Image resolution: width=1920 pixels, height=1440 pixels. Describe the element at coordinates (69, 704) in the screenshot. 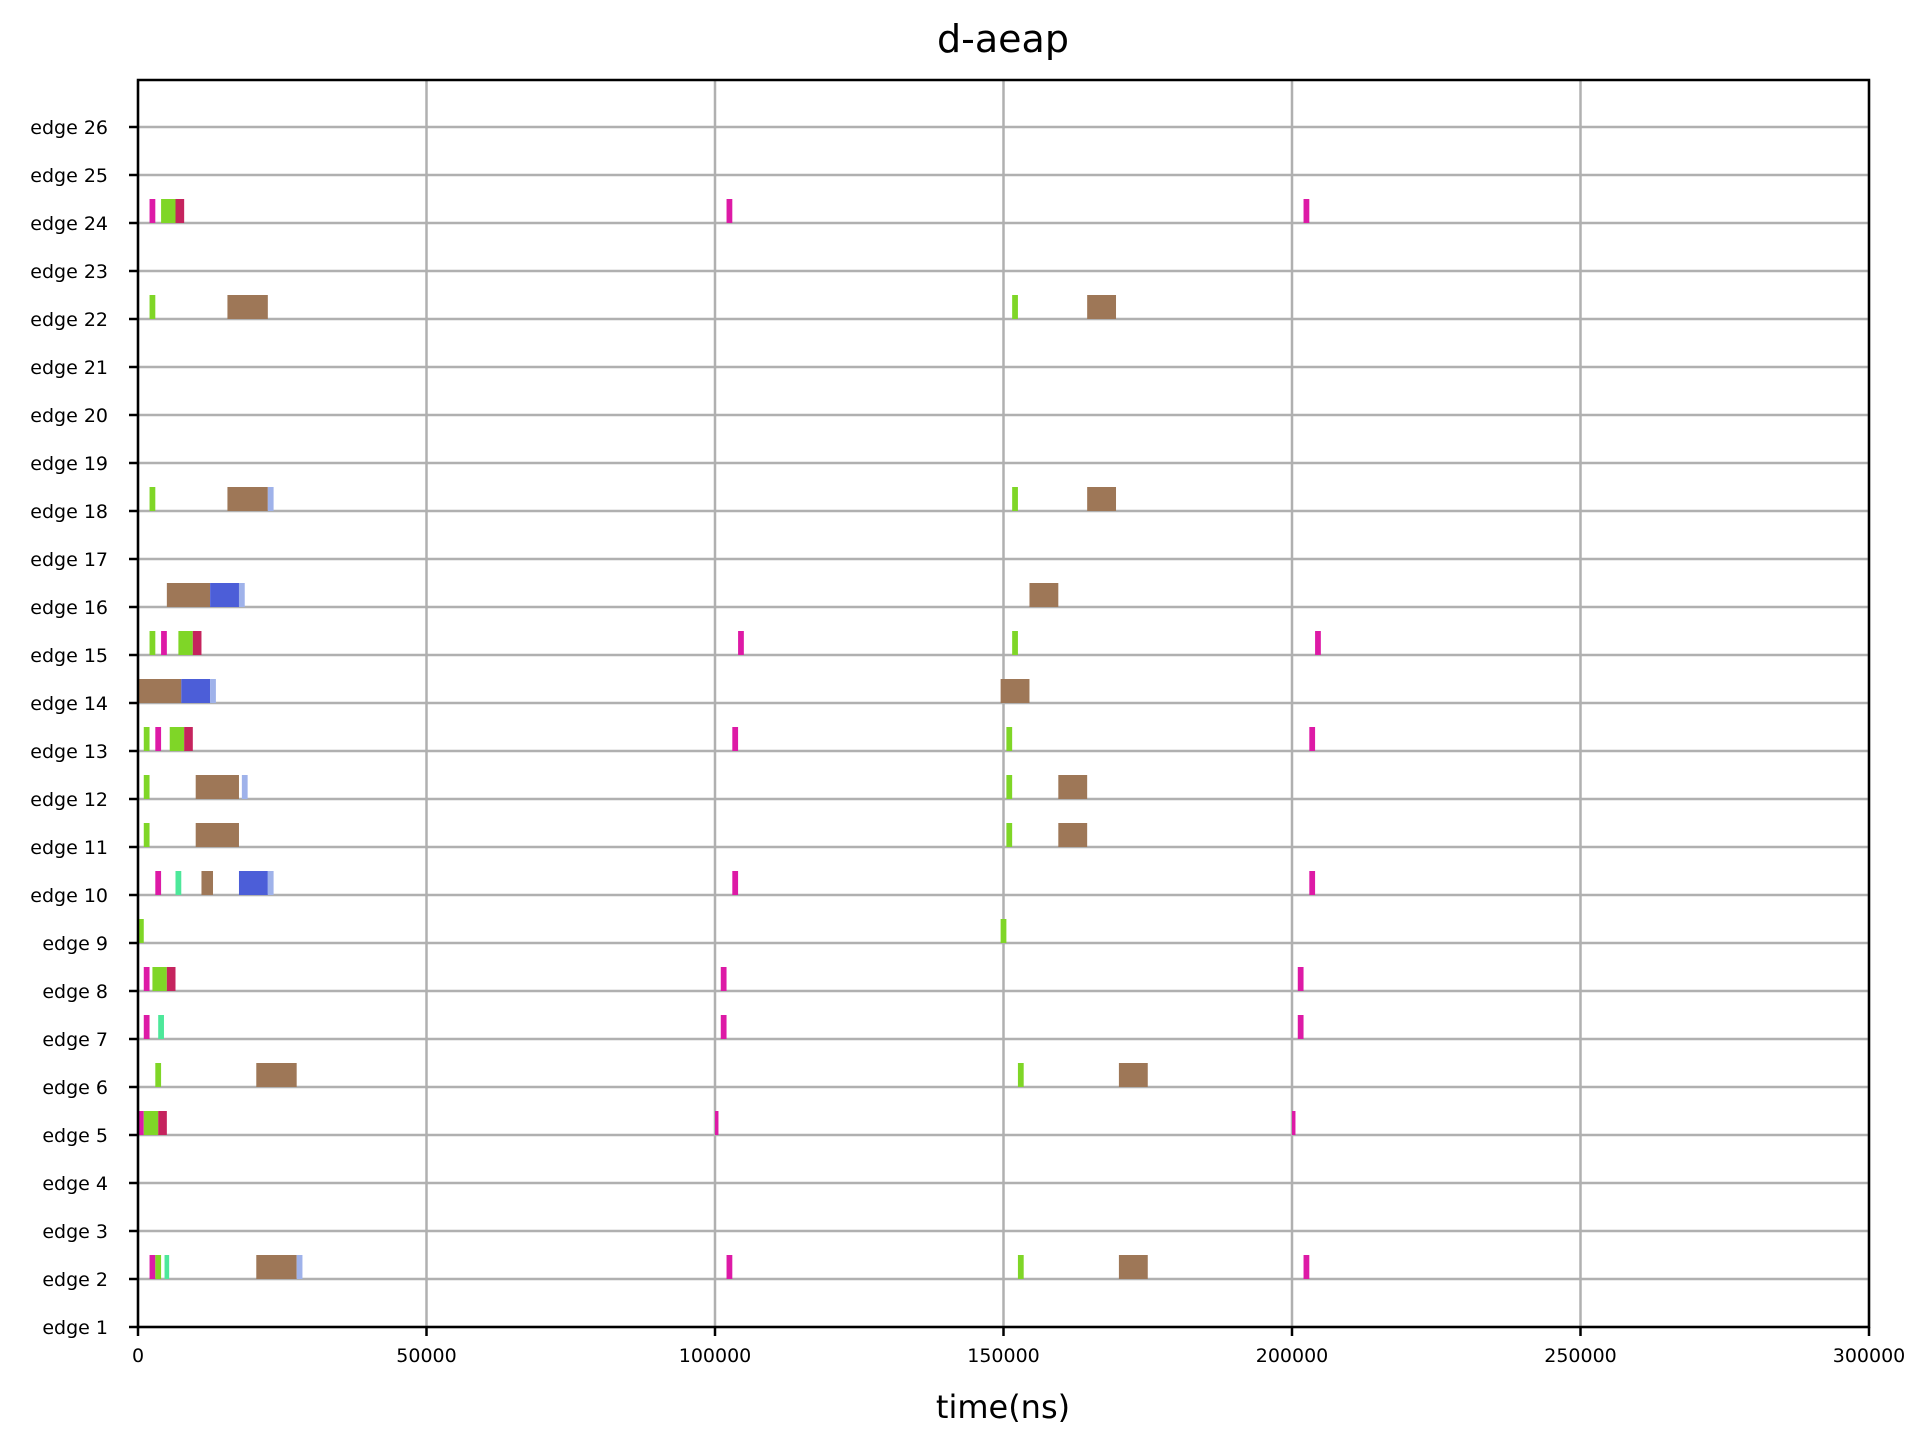

I see `y-tick-label: edge 14` at that location.